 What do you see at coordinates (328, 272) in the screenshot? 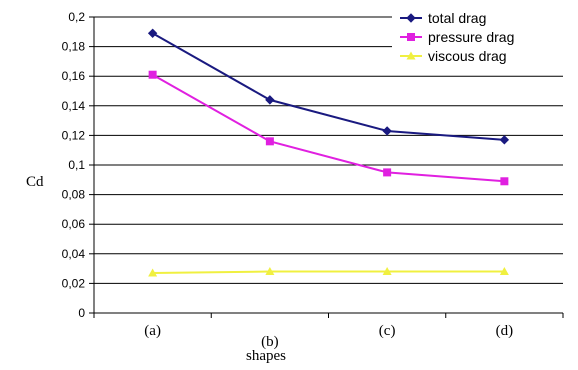
I see `series-line` at bounding box center [328, 272].